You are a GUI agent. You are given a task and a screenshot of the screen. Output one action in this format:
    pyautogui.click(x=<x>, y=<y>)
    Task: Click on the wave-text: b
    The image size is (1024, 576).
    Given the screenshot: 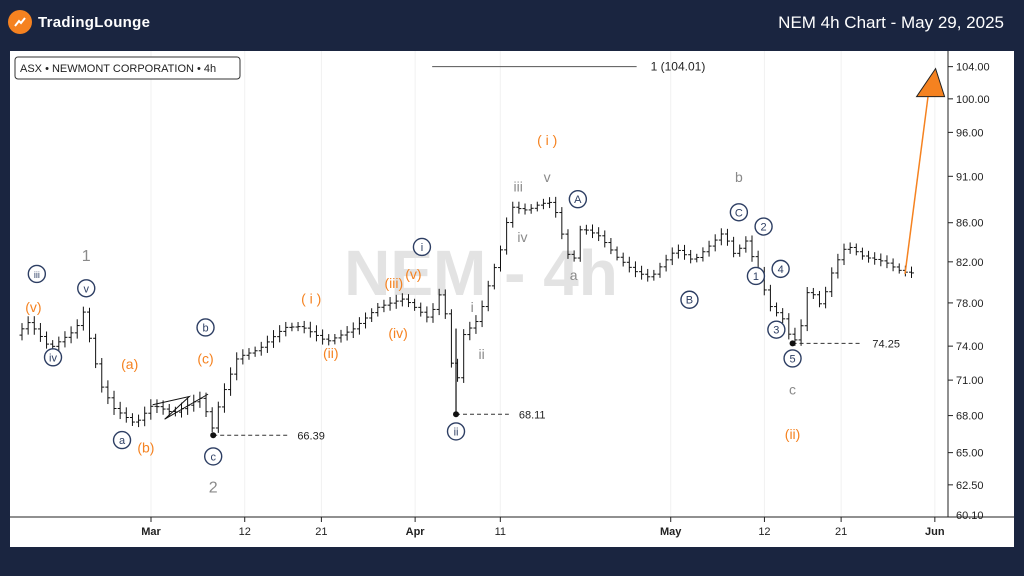 What is the action you would take?
    pyautogui.click(x=205, y=328)
    